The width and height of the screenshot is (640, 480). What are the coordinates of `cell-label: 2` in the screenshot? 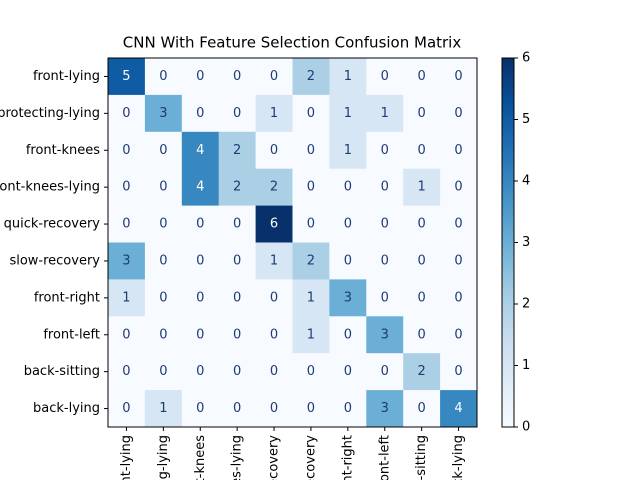 It's located at (311, 76).